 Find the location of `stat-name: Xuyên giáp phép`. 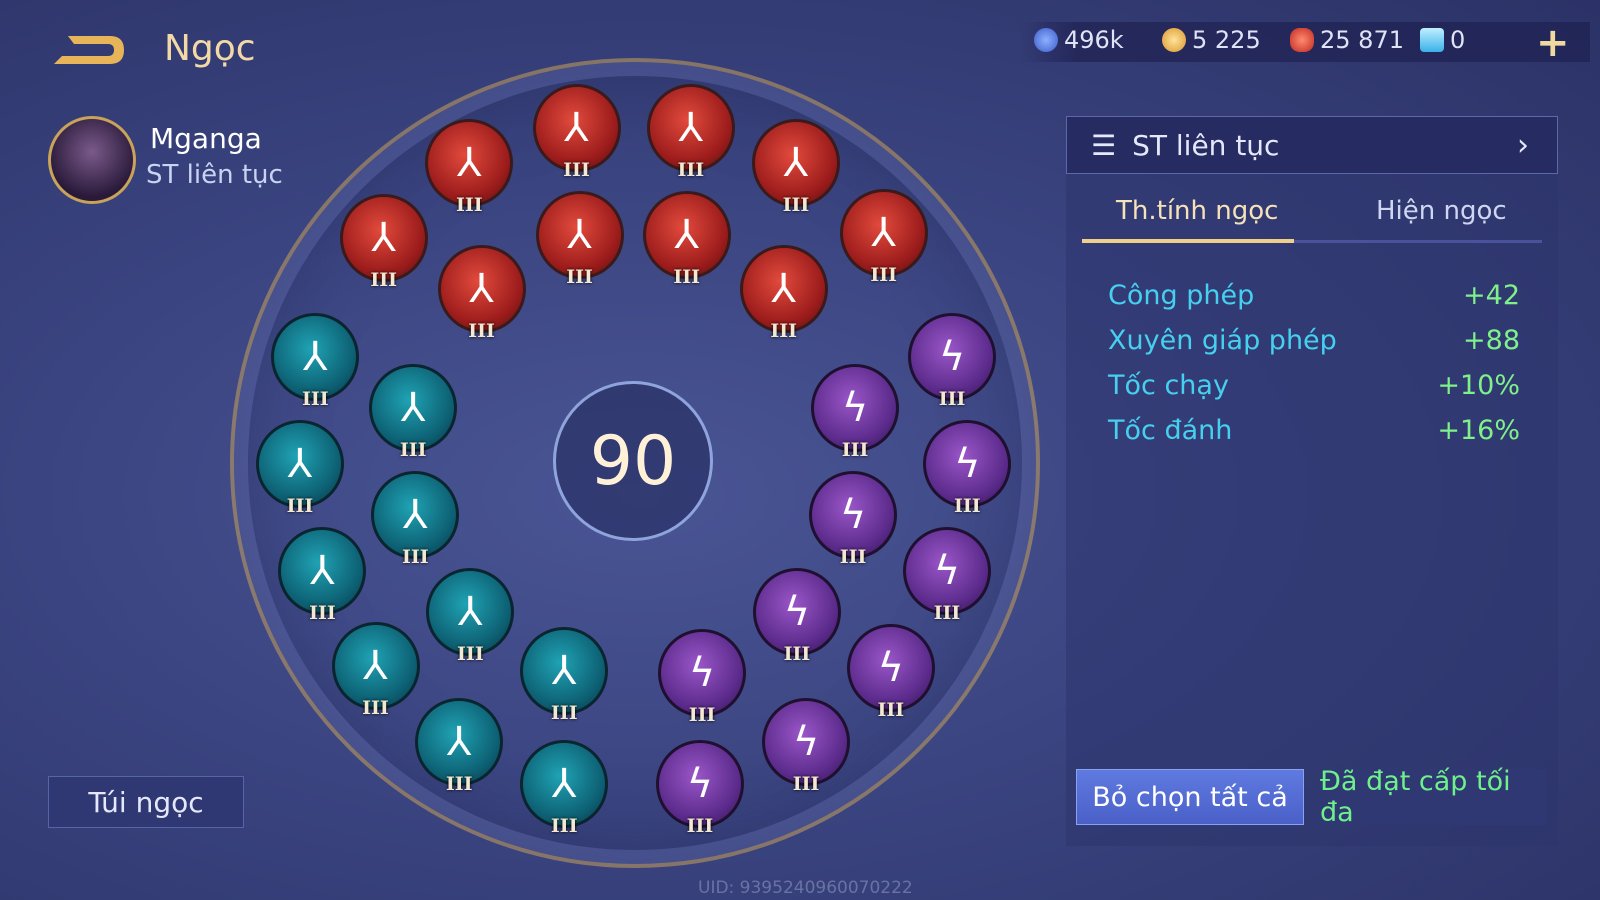

stat-name: Xuyên giáp phép is located at coordinates (1222, 340).